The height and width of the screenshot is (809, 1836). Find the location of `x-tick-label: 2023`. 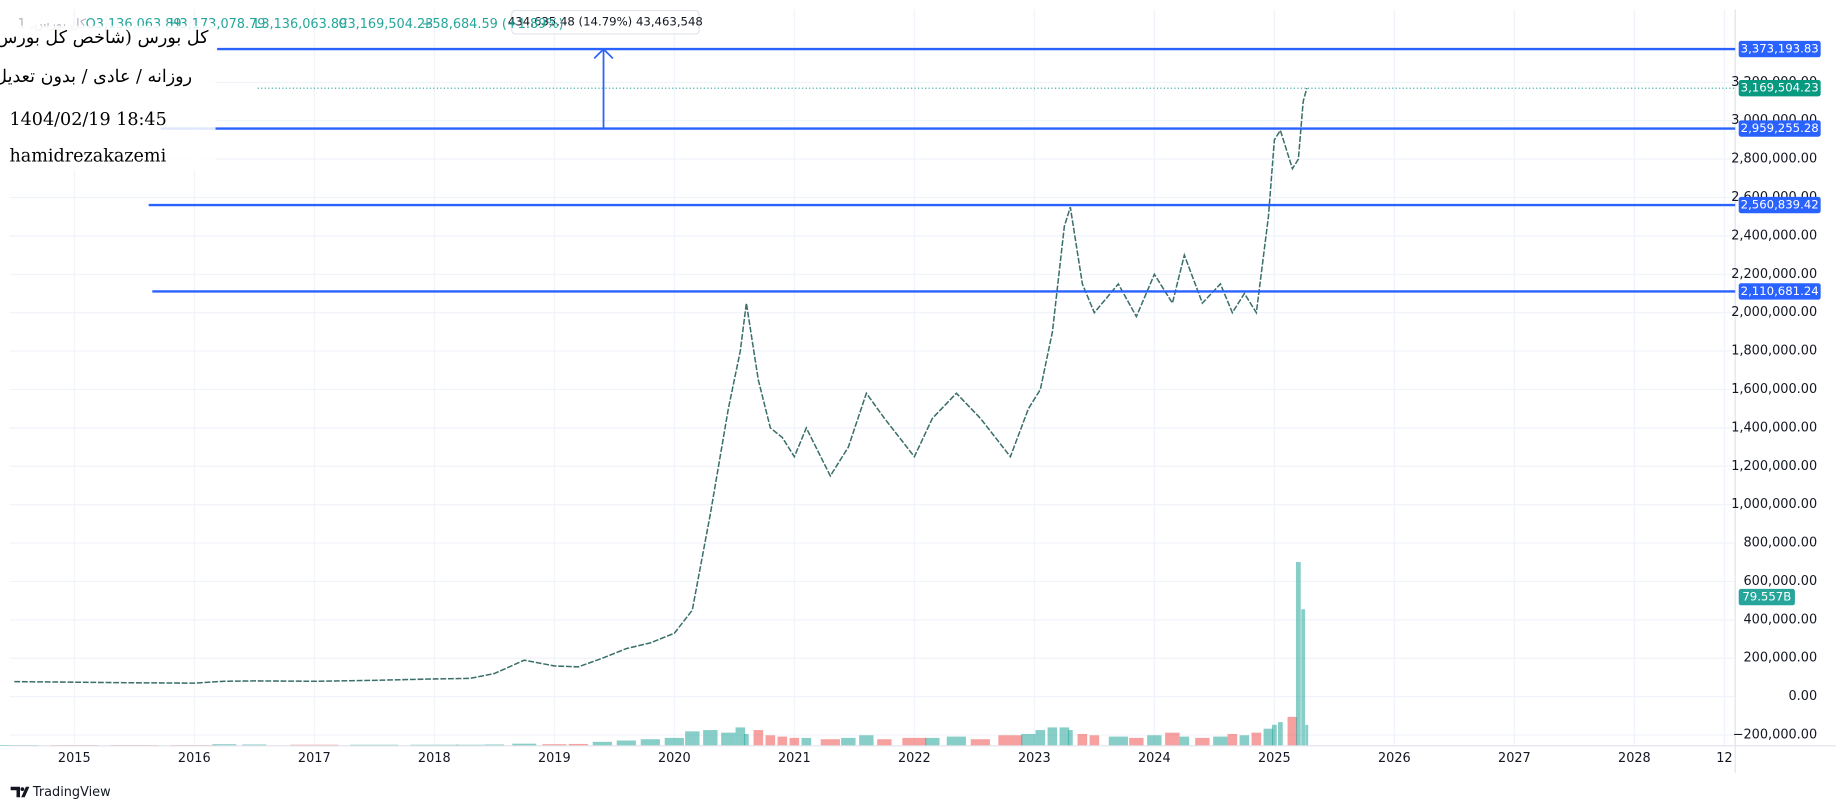

x-tick-label: 2023 is located at coordinates (1034, 758).